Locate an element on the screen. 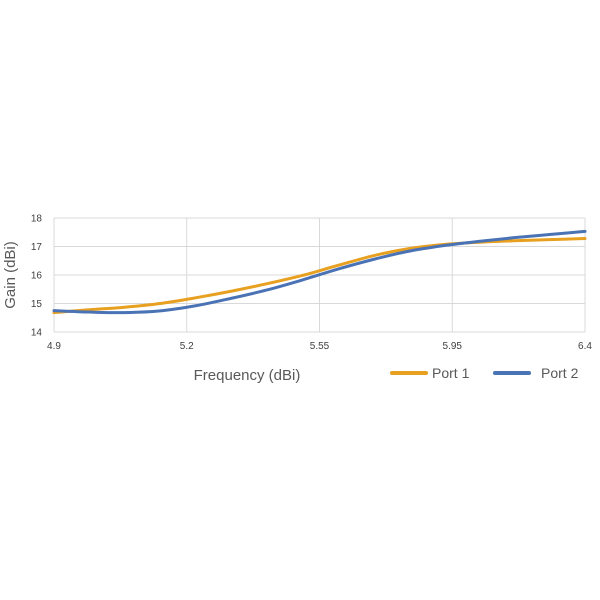 Image resolution: width=600 pixels, height=600 pixels. series-lines is located at coordinates (319, 272).